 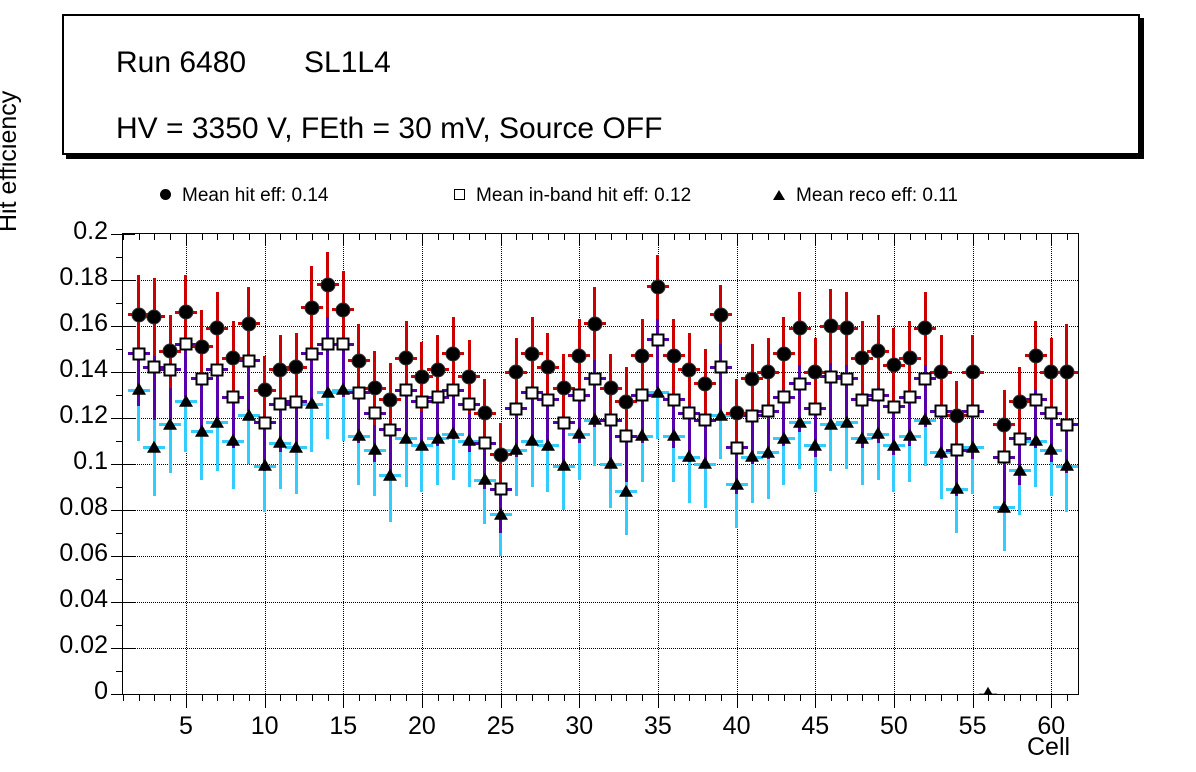 I want to click on y-axis-label: 0.06, so click(x=83, y=553).